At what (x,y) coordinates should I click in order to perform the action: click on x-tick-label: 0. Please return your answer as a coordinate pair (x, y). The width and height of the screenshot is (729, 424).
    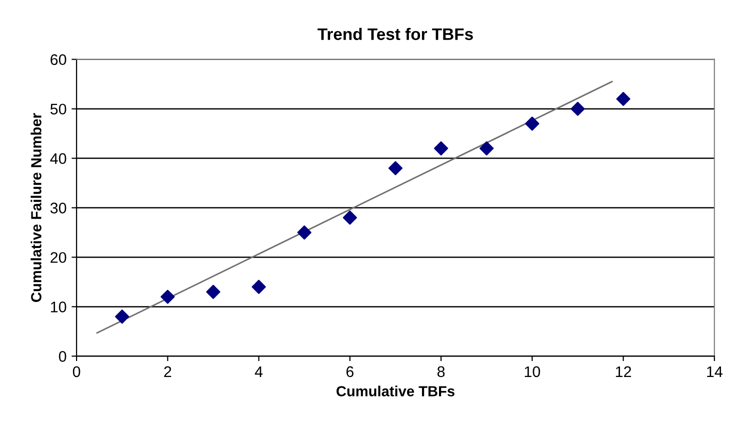
    Looking at the image, I should click on (76, 372).